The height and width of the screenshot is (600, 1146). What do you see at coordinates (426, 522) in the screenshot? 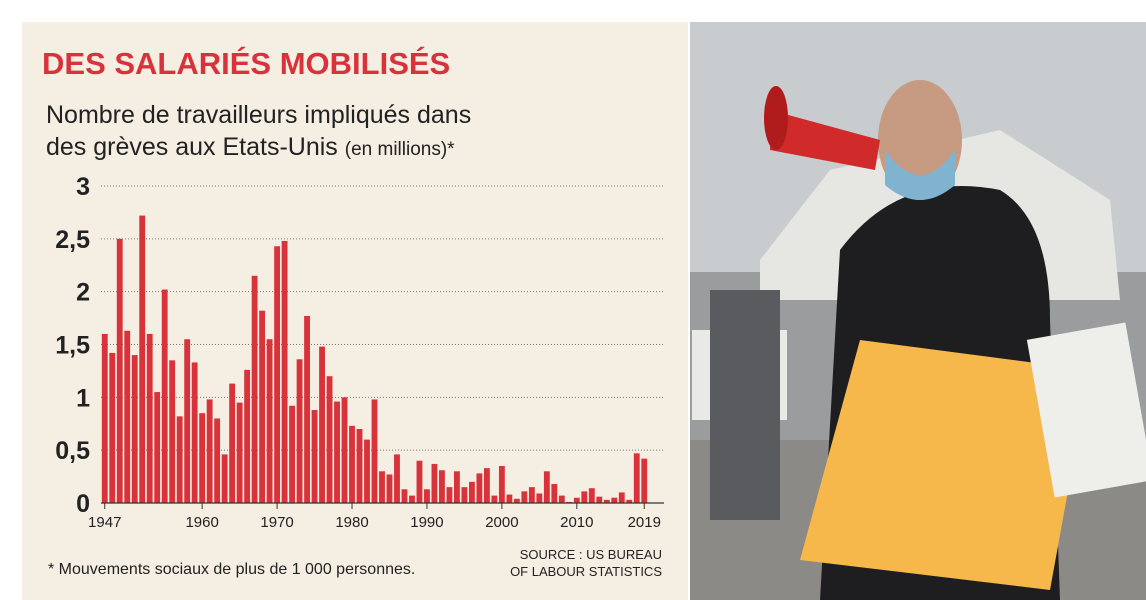
I see `x-tick-label: 1990` at bounding box center [426, 522].